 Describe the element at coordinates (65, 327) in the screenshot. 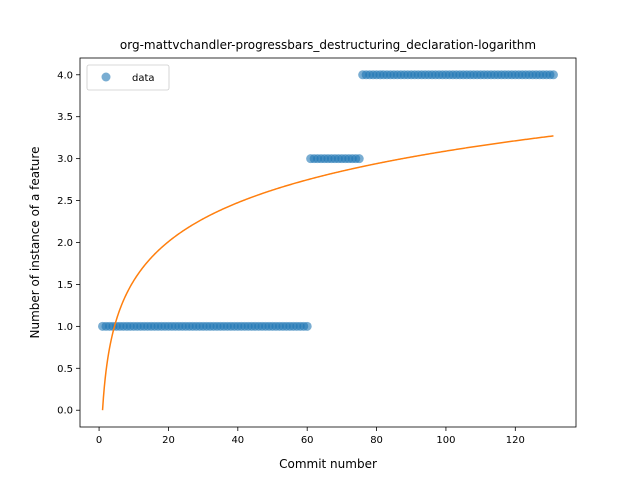

I see `y-tick-label: 1.0` at that location.